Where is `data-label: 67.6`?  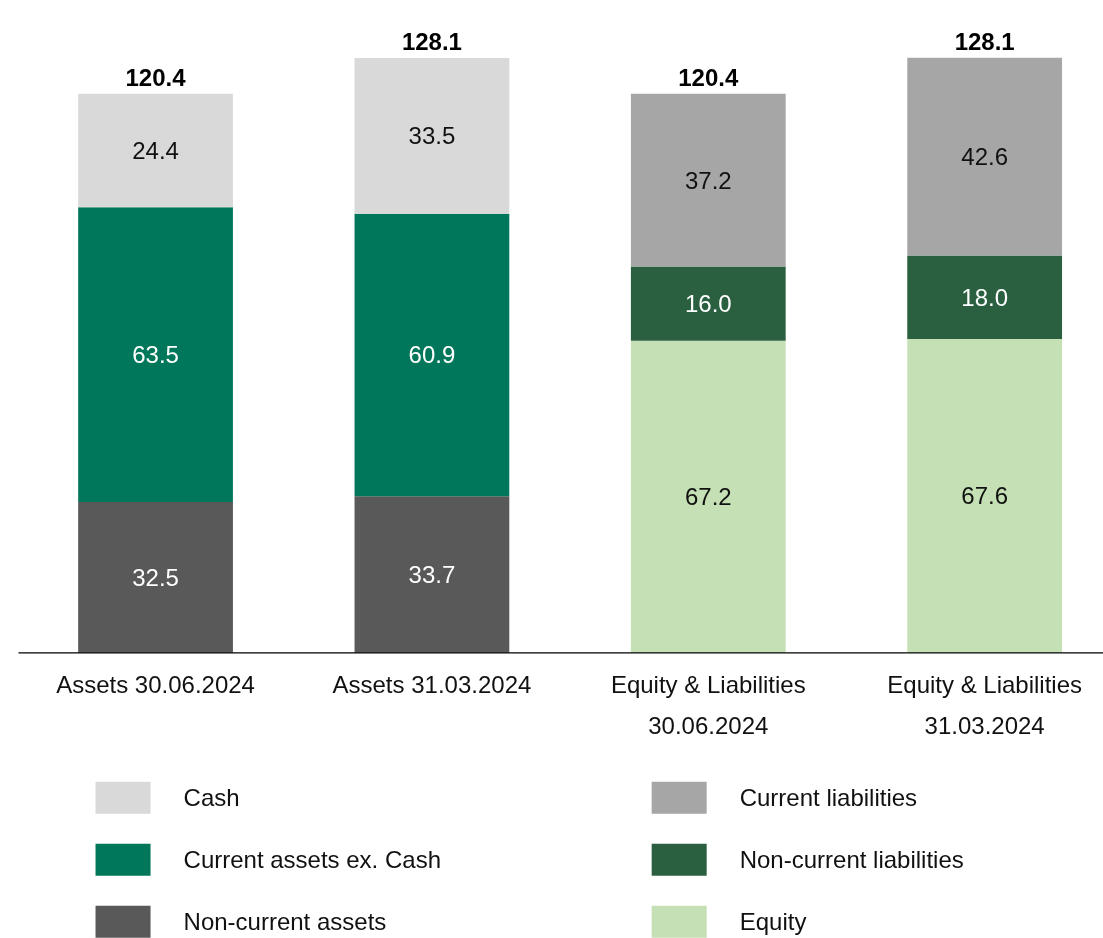
data-label: 67.6 is located at coordinates (985, 496).